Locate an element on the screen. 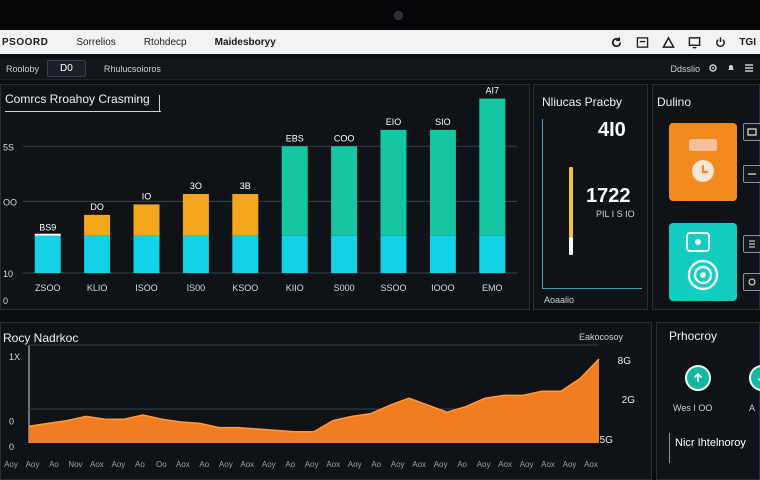 The width and height of the screenshot is (760, 480). x-tick-label: ISOO is located at coordinates (146, 288).